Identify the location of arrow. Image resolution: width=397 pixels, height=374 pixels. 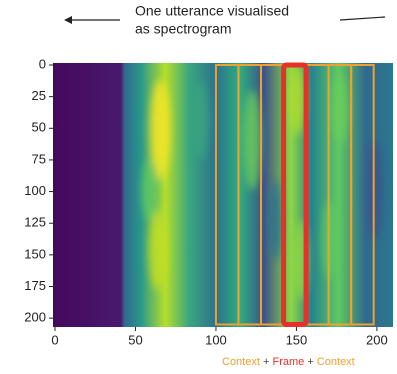
(362, 18).